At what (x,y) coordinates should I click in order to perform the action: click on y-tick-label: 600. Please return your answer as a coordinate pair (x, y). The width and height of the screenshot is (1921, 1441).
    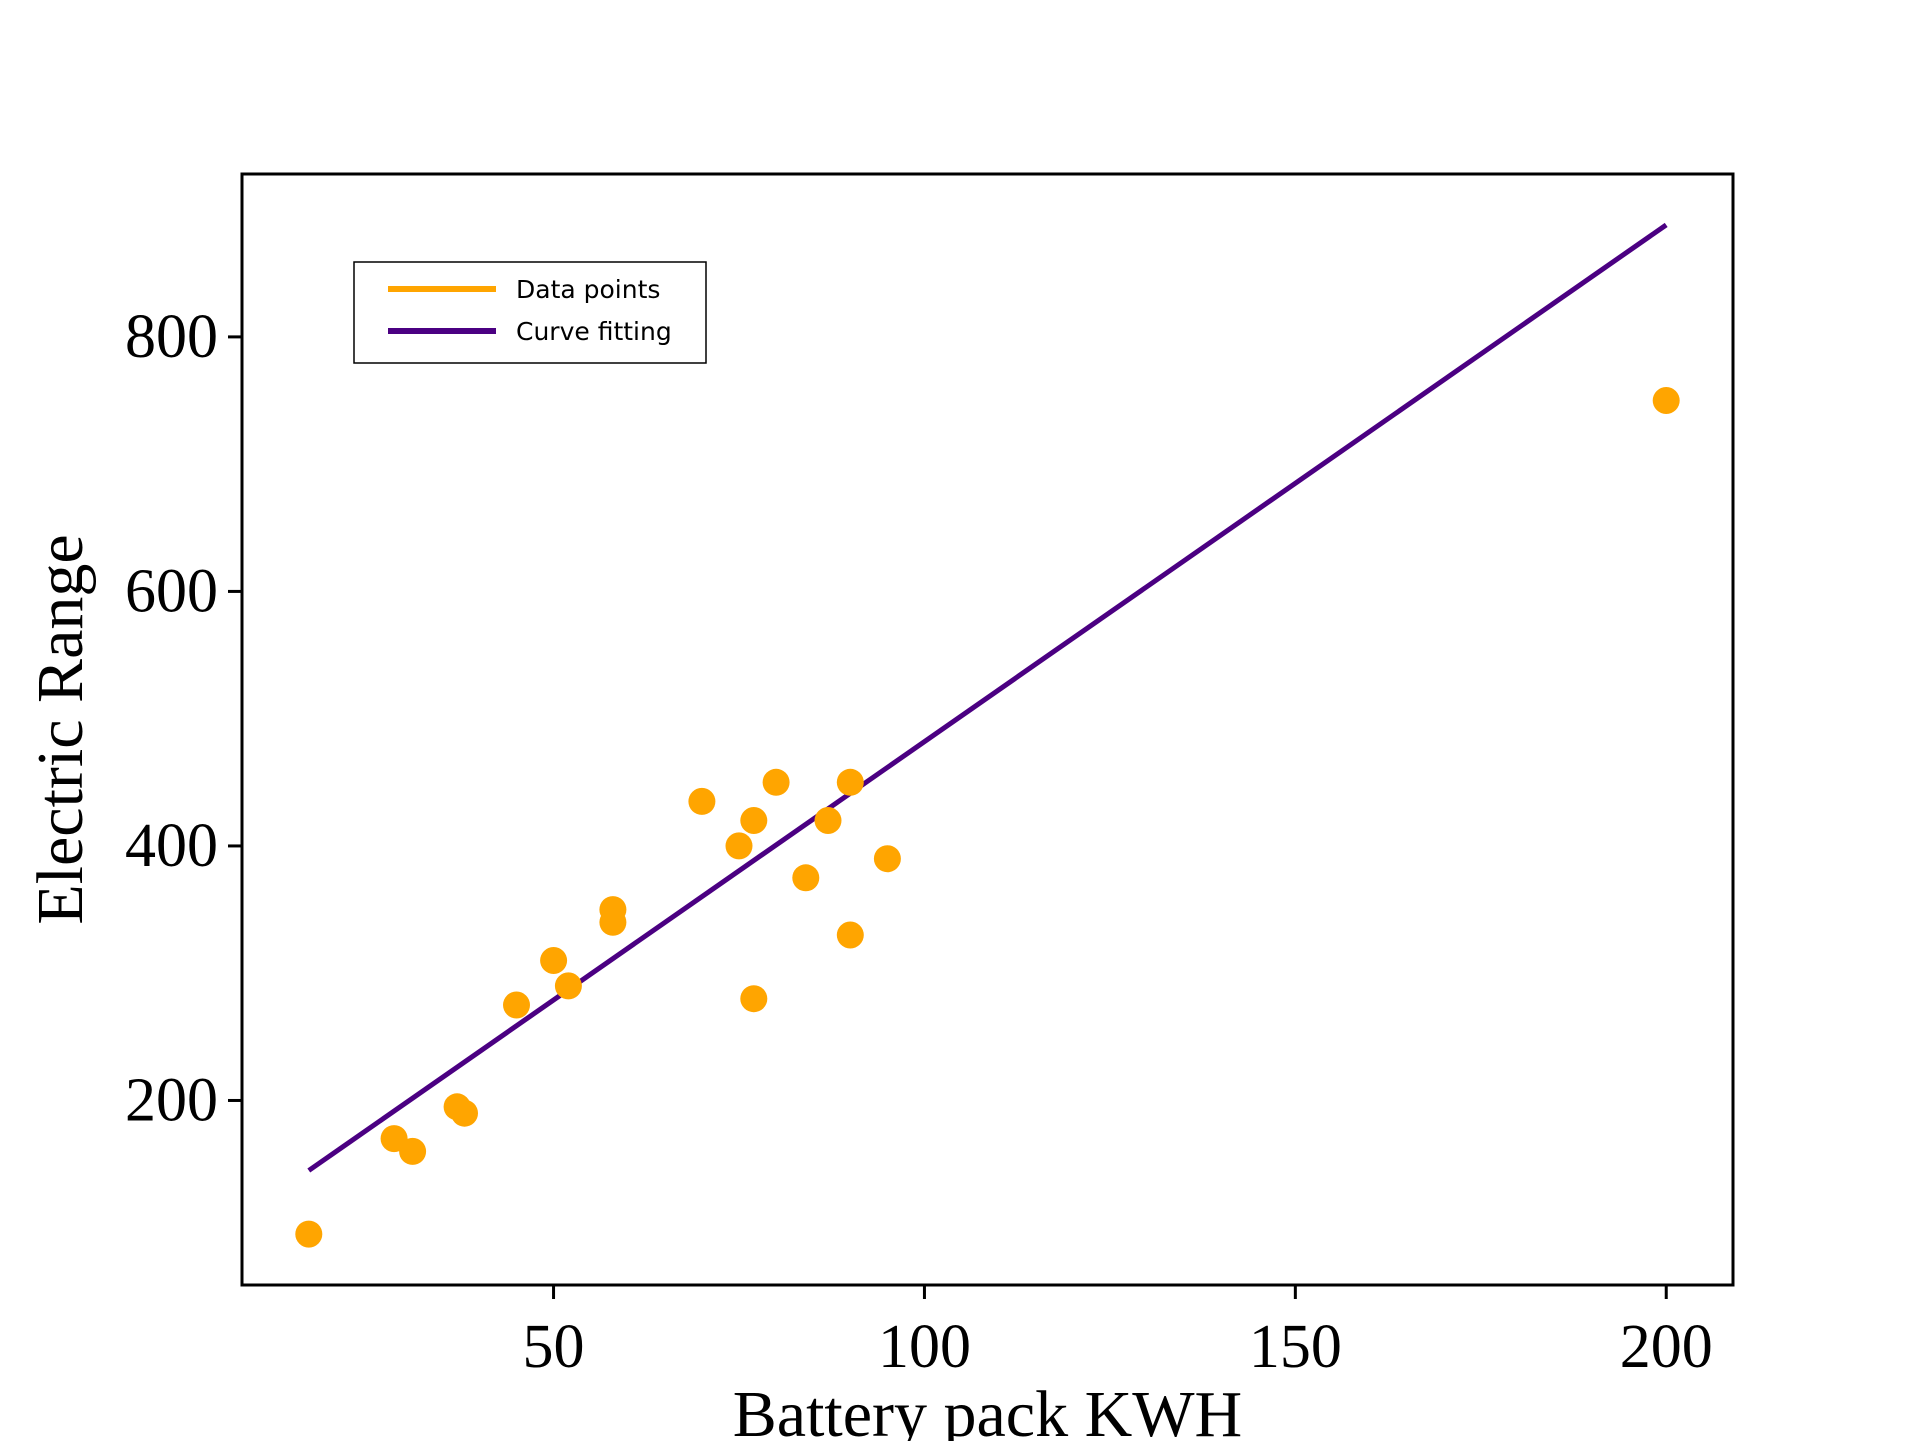
    Looking at the image, I should click on (171, 591).